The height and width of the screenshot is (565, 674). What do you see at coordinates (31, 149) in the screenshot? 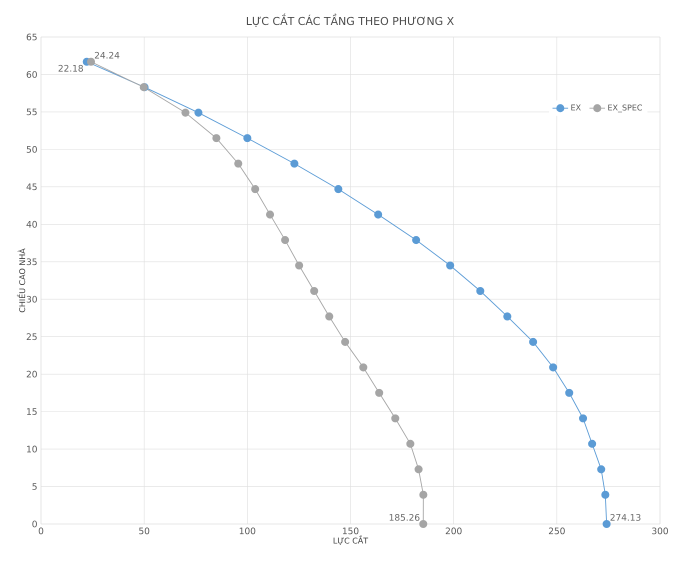
I see `y-tick-label: 50` at bounding box center [31, 149].